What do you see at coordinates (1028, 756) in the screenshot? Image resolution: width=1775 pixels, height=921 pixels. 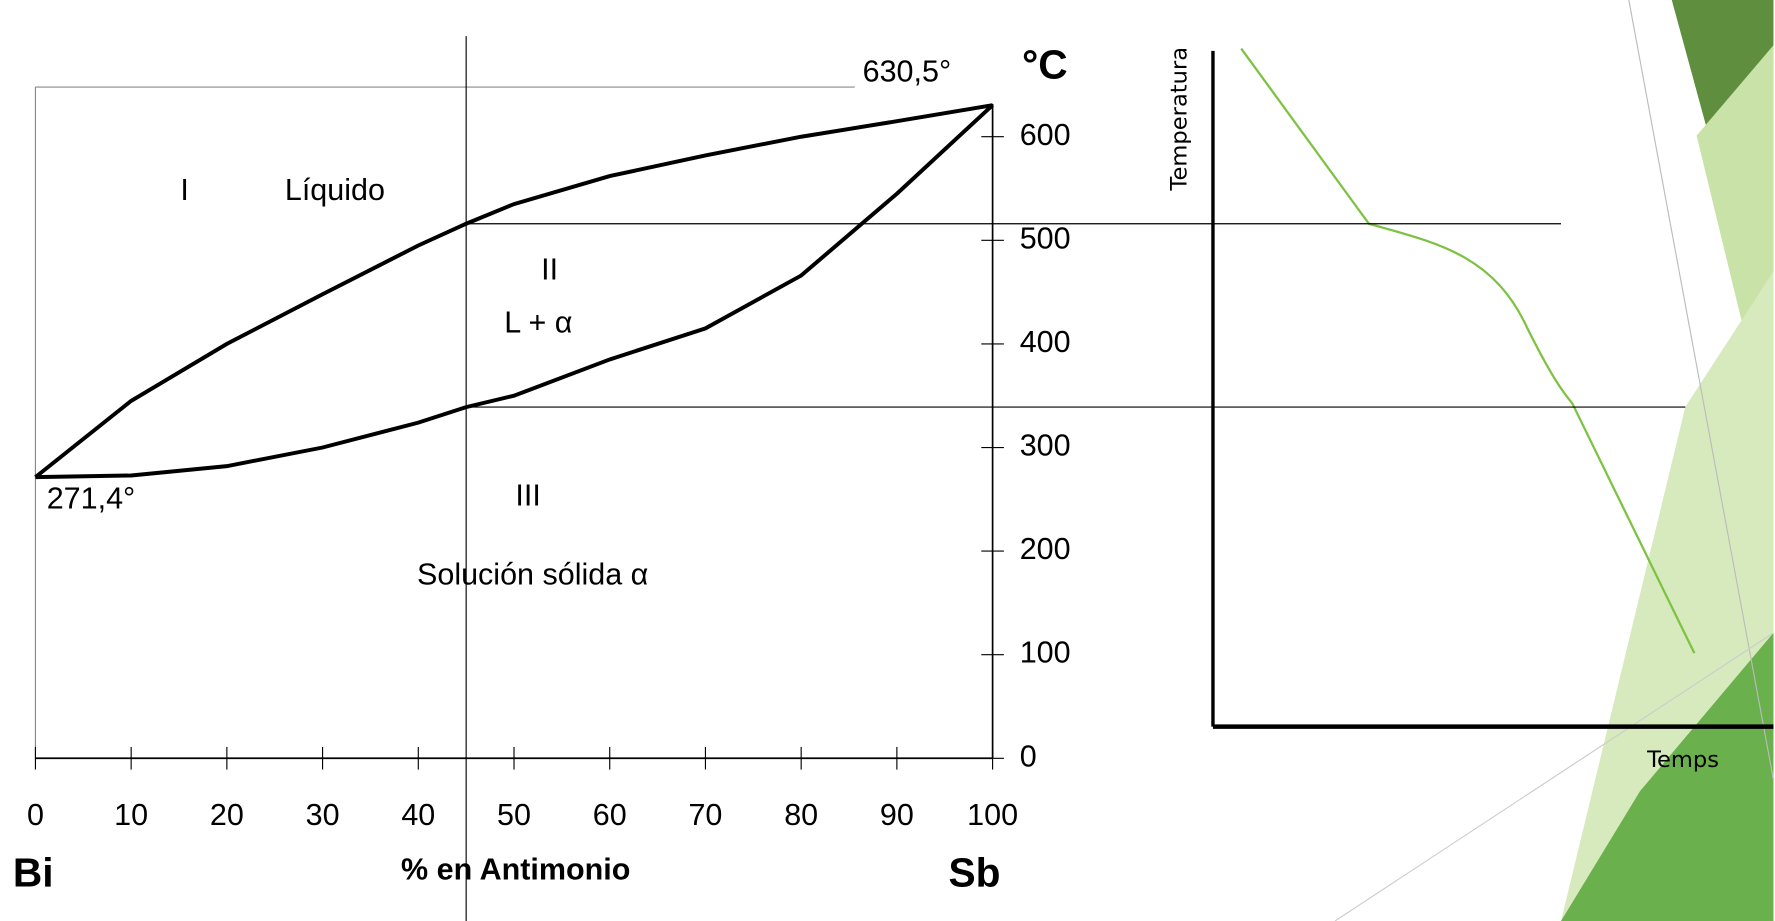 I see `y-tick-label: 0` at bounding box center [1028, 756].